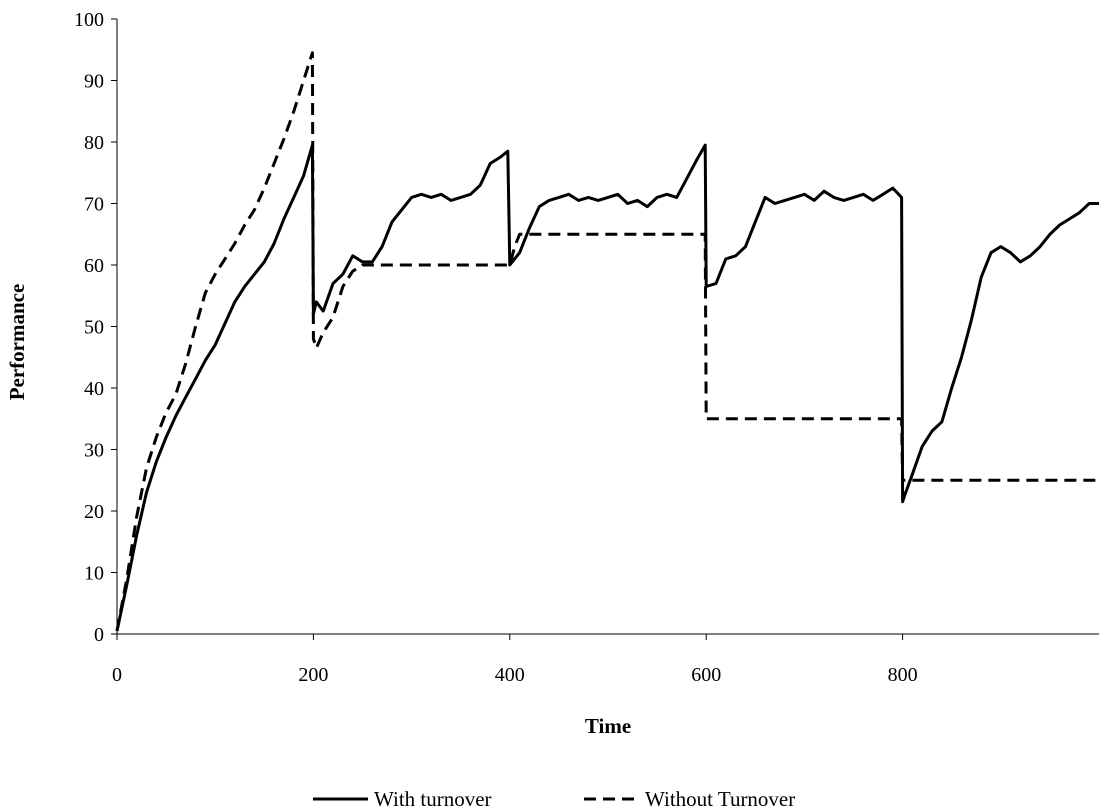 The width and height of the screenshot is (1099, 812). I want to click on x-tick-label: 400, so click(510, 675).